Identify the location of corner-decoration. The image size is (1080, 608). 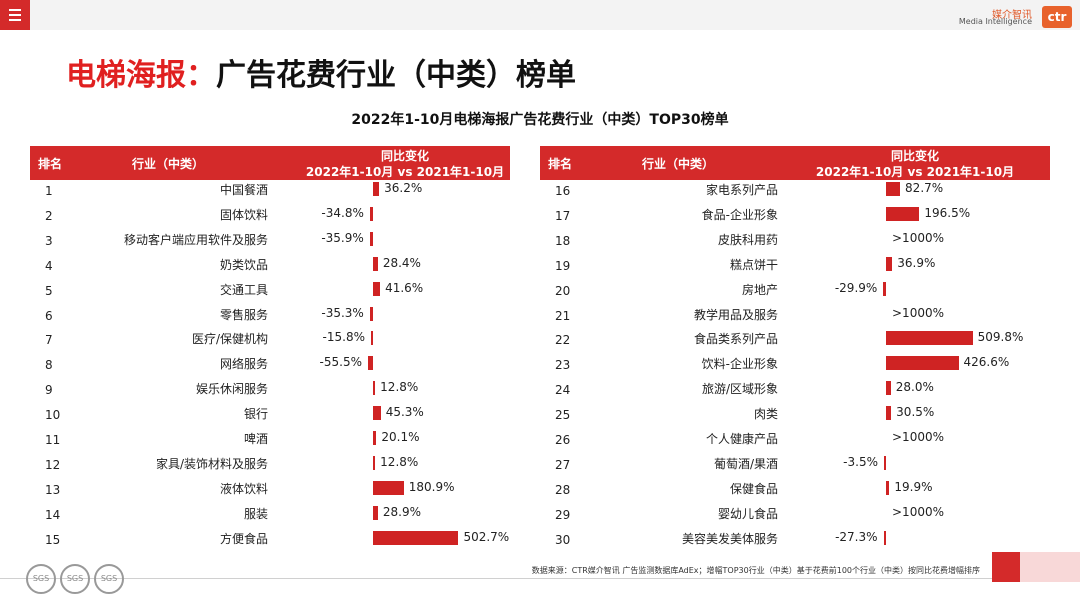
(1006, 567).